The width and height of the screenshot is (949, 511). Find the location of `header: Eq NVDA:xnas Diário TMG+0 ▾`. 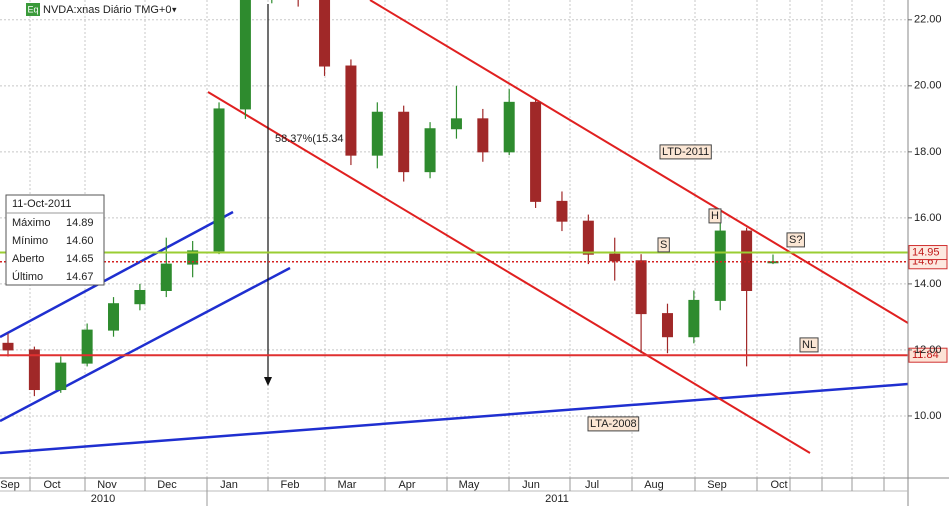

header: Eq NVDA:xnas Diário TMG+0 ▾ is located at coordinates (101, 9).